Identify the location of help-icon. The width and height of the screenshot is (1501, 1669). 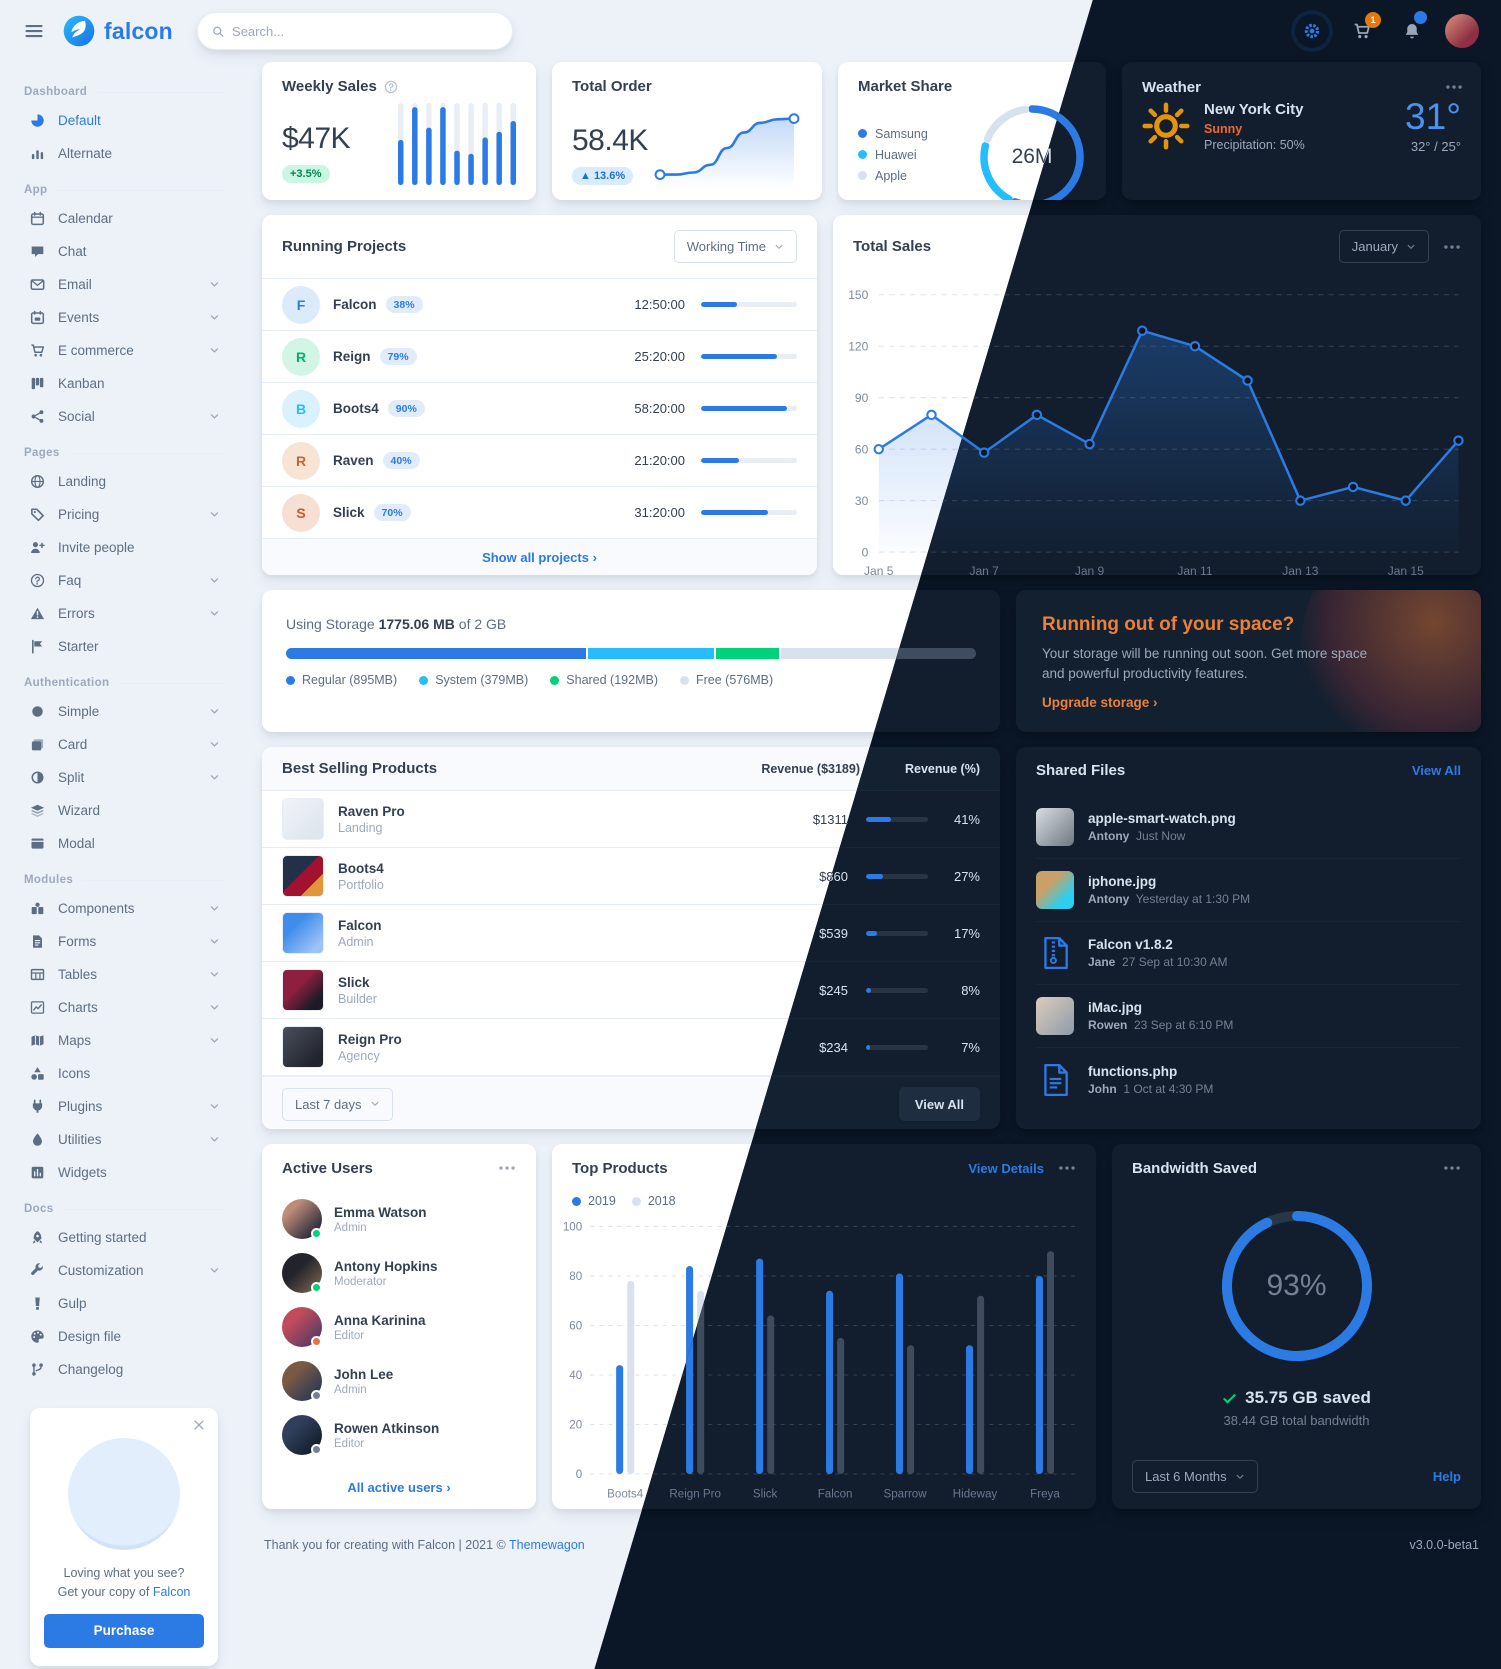
(391, 87).